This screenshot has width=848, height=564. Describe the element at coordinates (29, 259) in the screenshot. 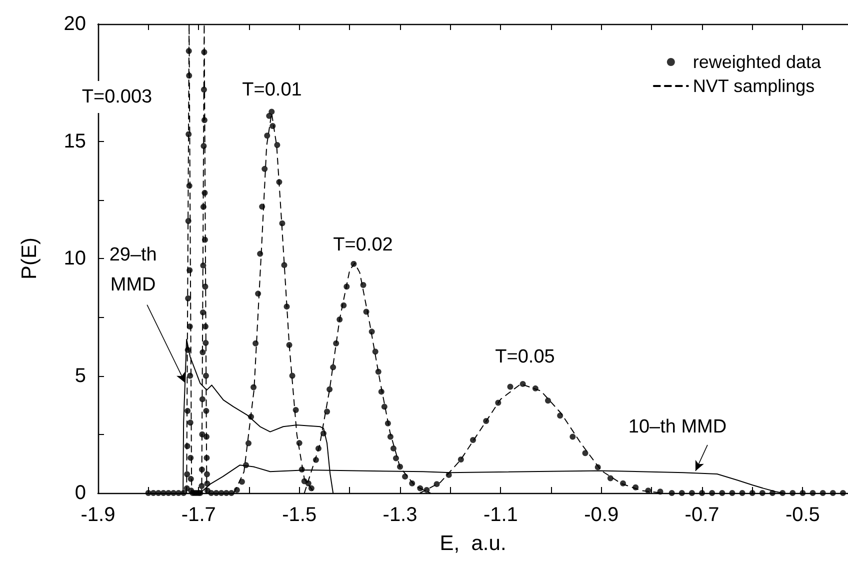

I see `y-axis-title: P(E)` at that location.